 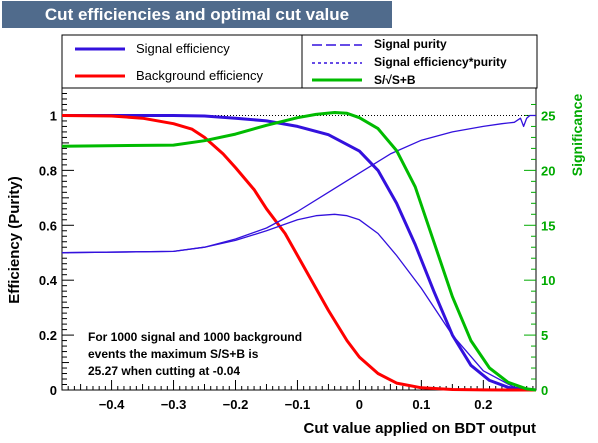 What do you see at coordinates (359, 404) in the screenshot?
I see `x-tick-label: 0` at bounding box center [359, 404].